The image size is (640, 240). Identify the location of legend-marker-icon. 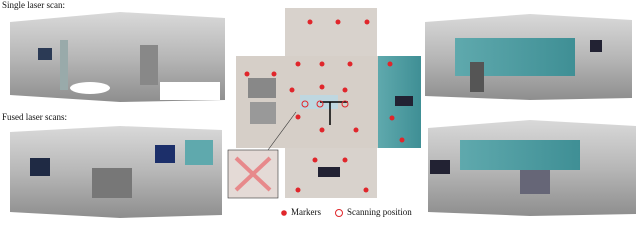
(284, 213).